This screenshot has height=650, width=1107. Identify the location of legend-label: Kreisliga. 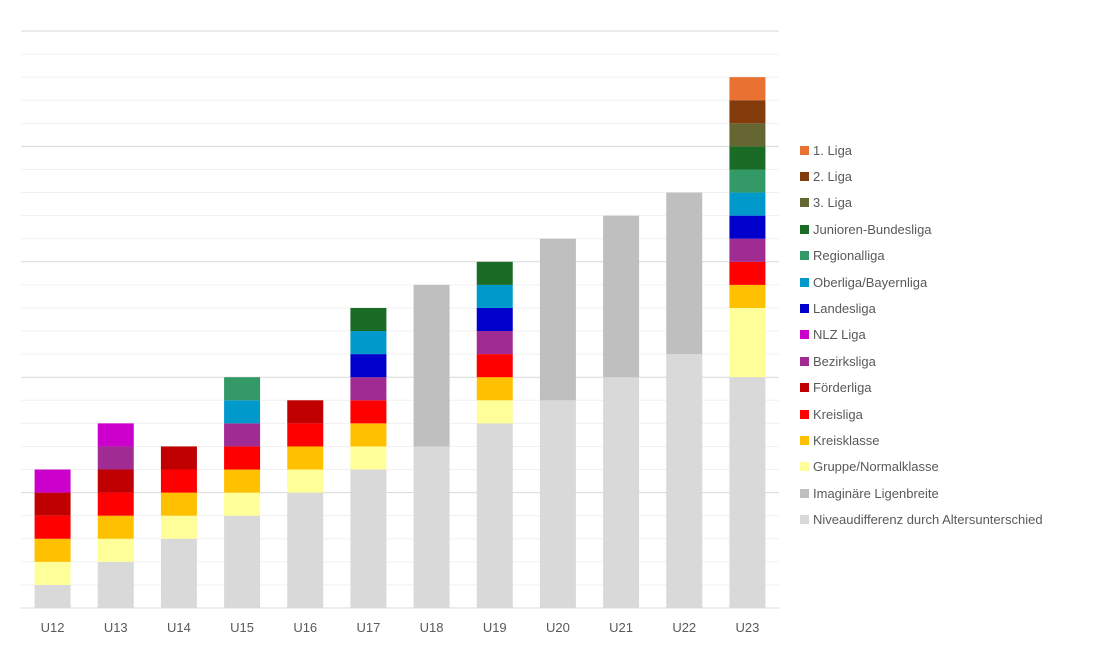
(838, 414).